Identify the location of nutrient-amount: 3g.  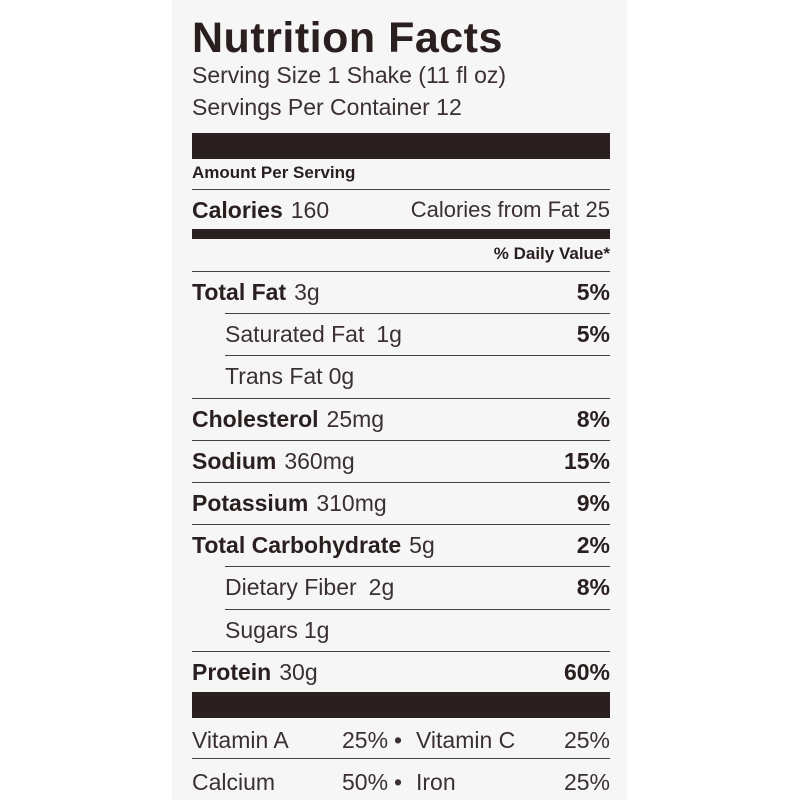
(307, 291).